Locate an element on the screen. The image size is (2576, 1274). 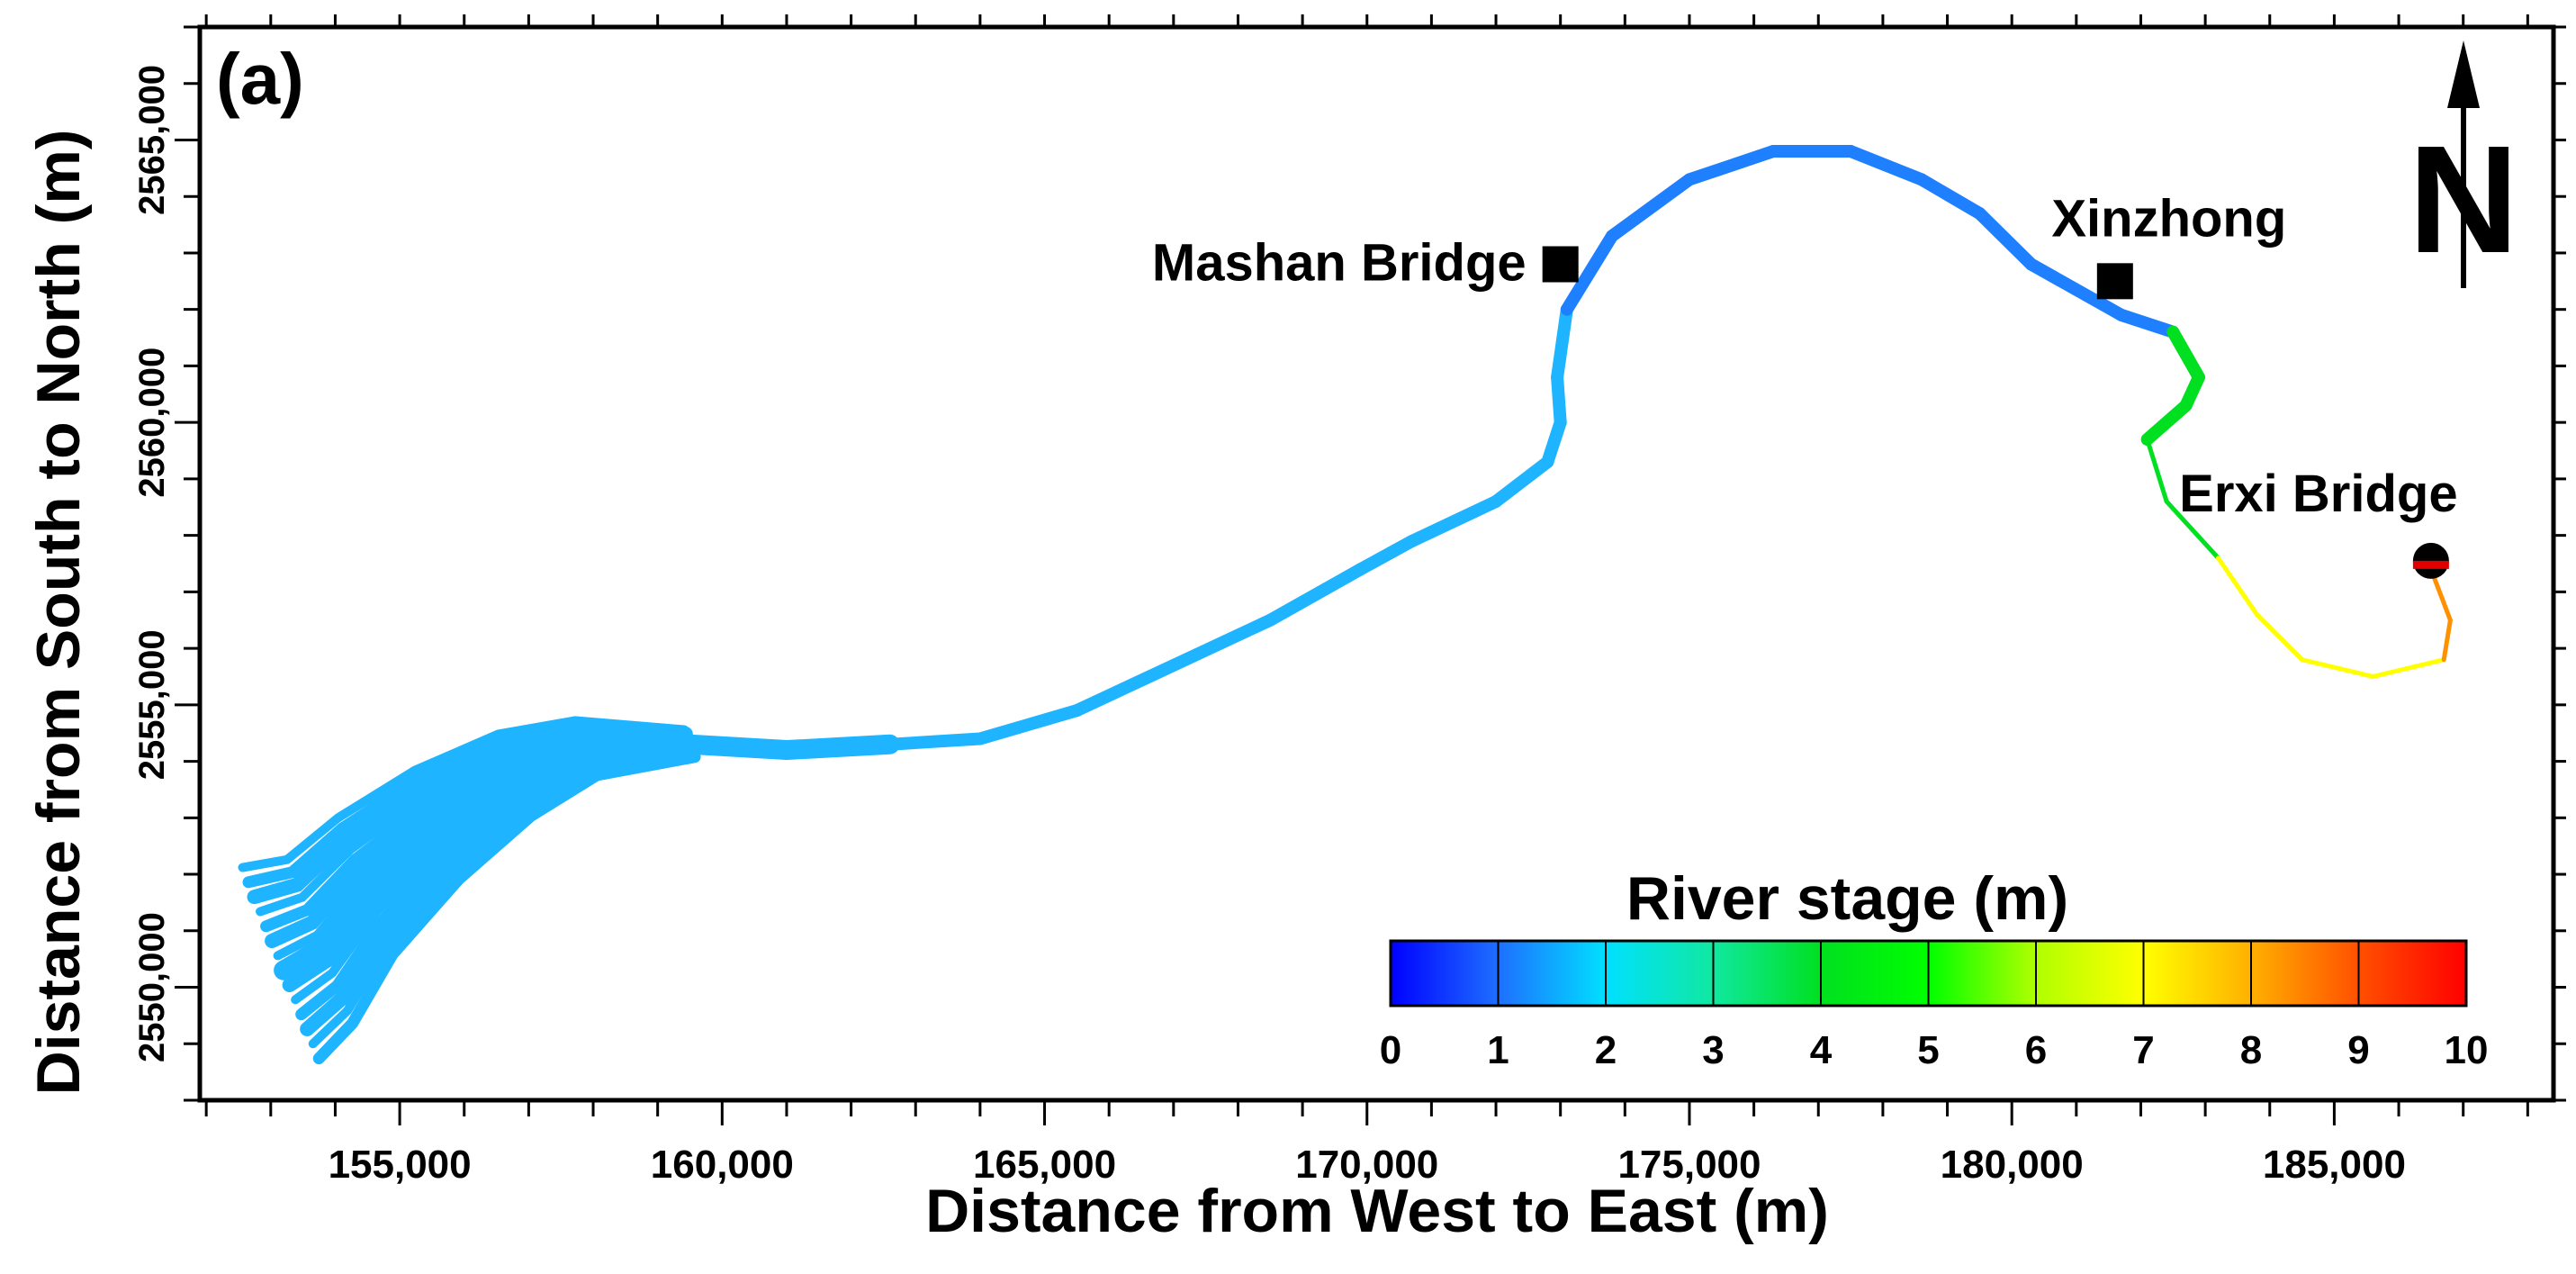
x-tick-label: 170,000 is located at coordinates (1366, 1165).